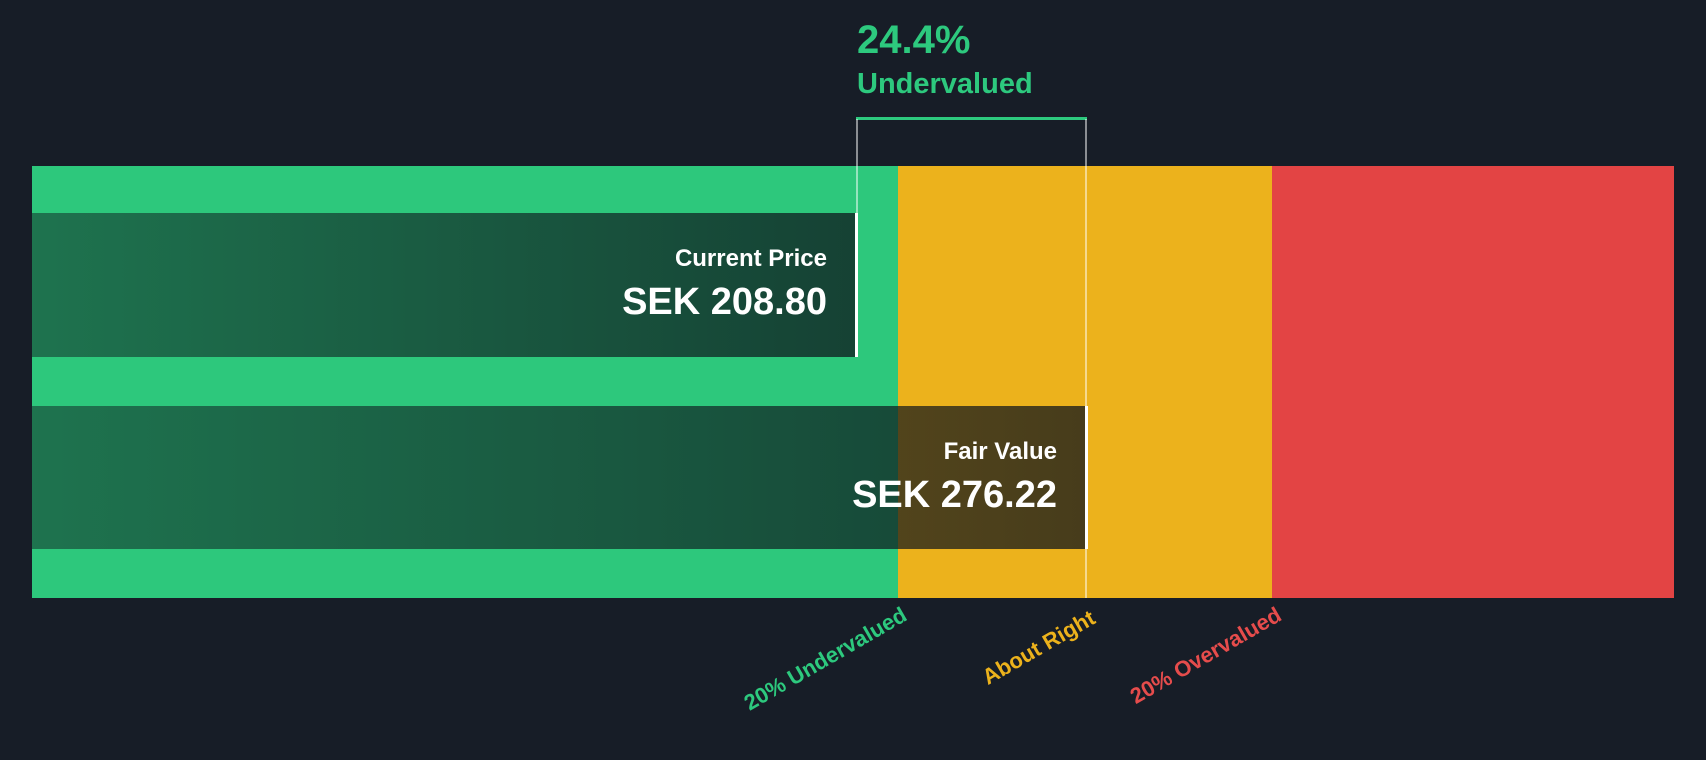 The image size is (1706, 760). What do you see at coordinates (1473, 382) in the screenshot?
I see `overvalued-zone` at bounding box center [1473, 382].